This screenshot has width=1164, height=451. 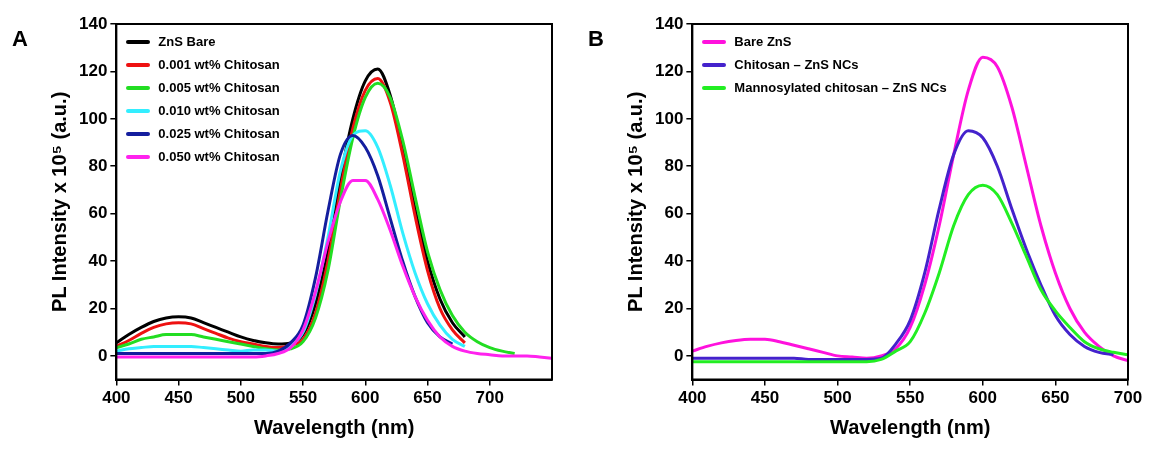 I want to click on legend-label: ZnS Bare, so click(x=187, y=41).